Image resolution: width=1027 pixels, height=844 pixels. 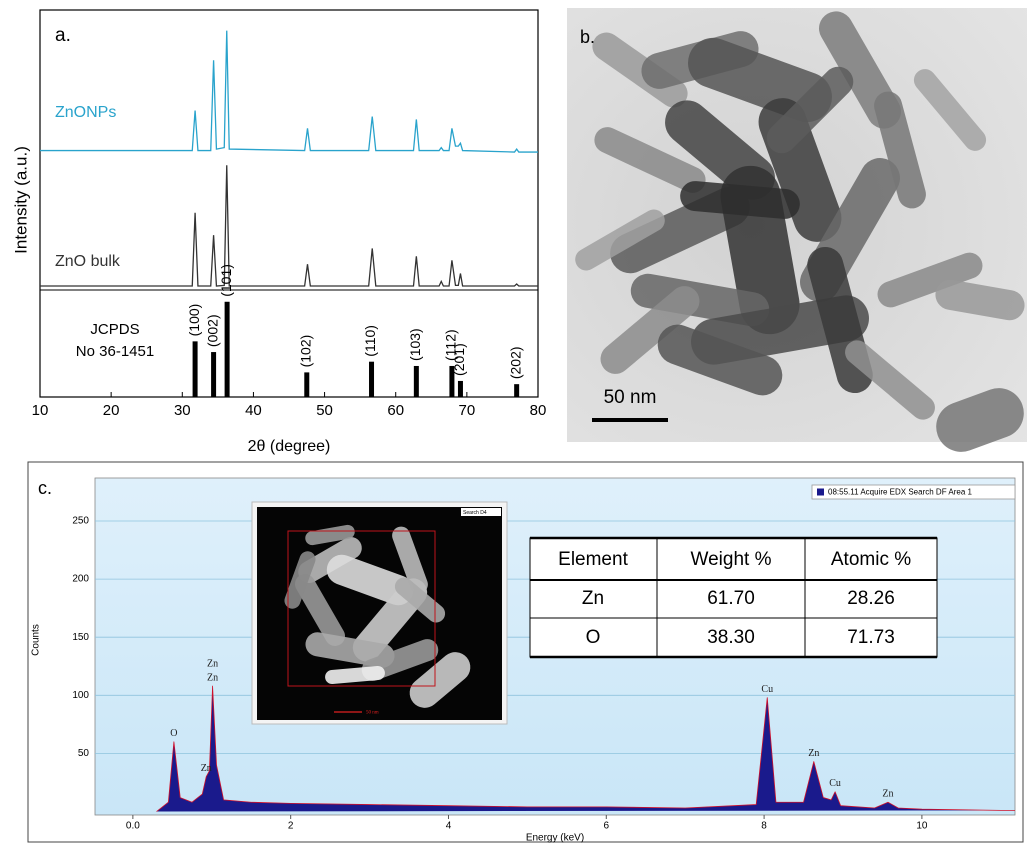 I want to click on y-tick-label: 150, so click(x=80, y=637).